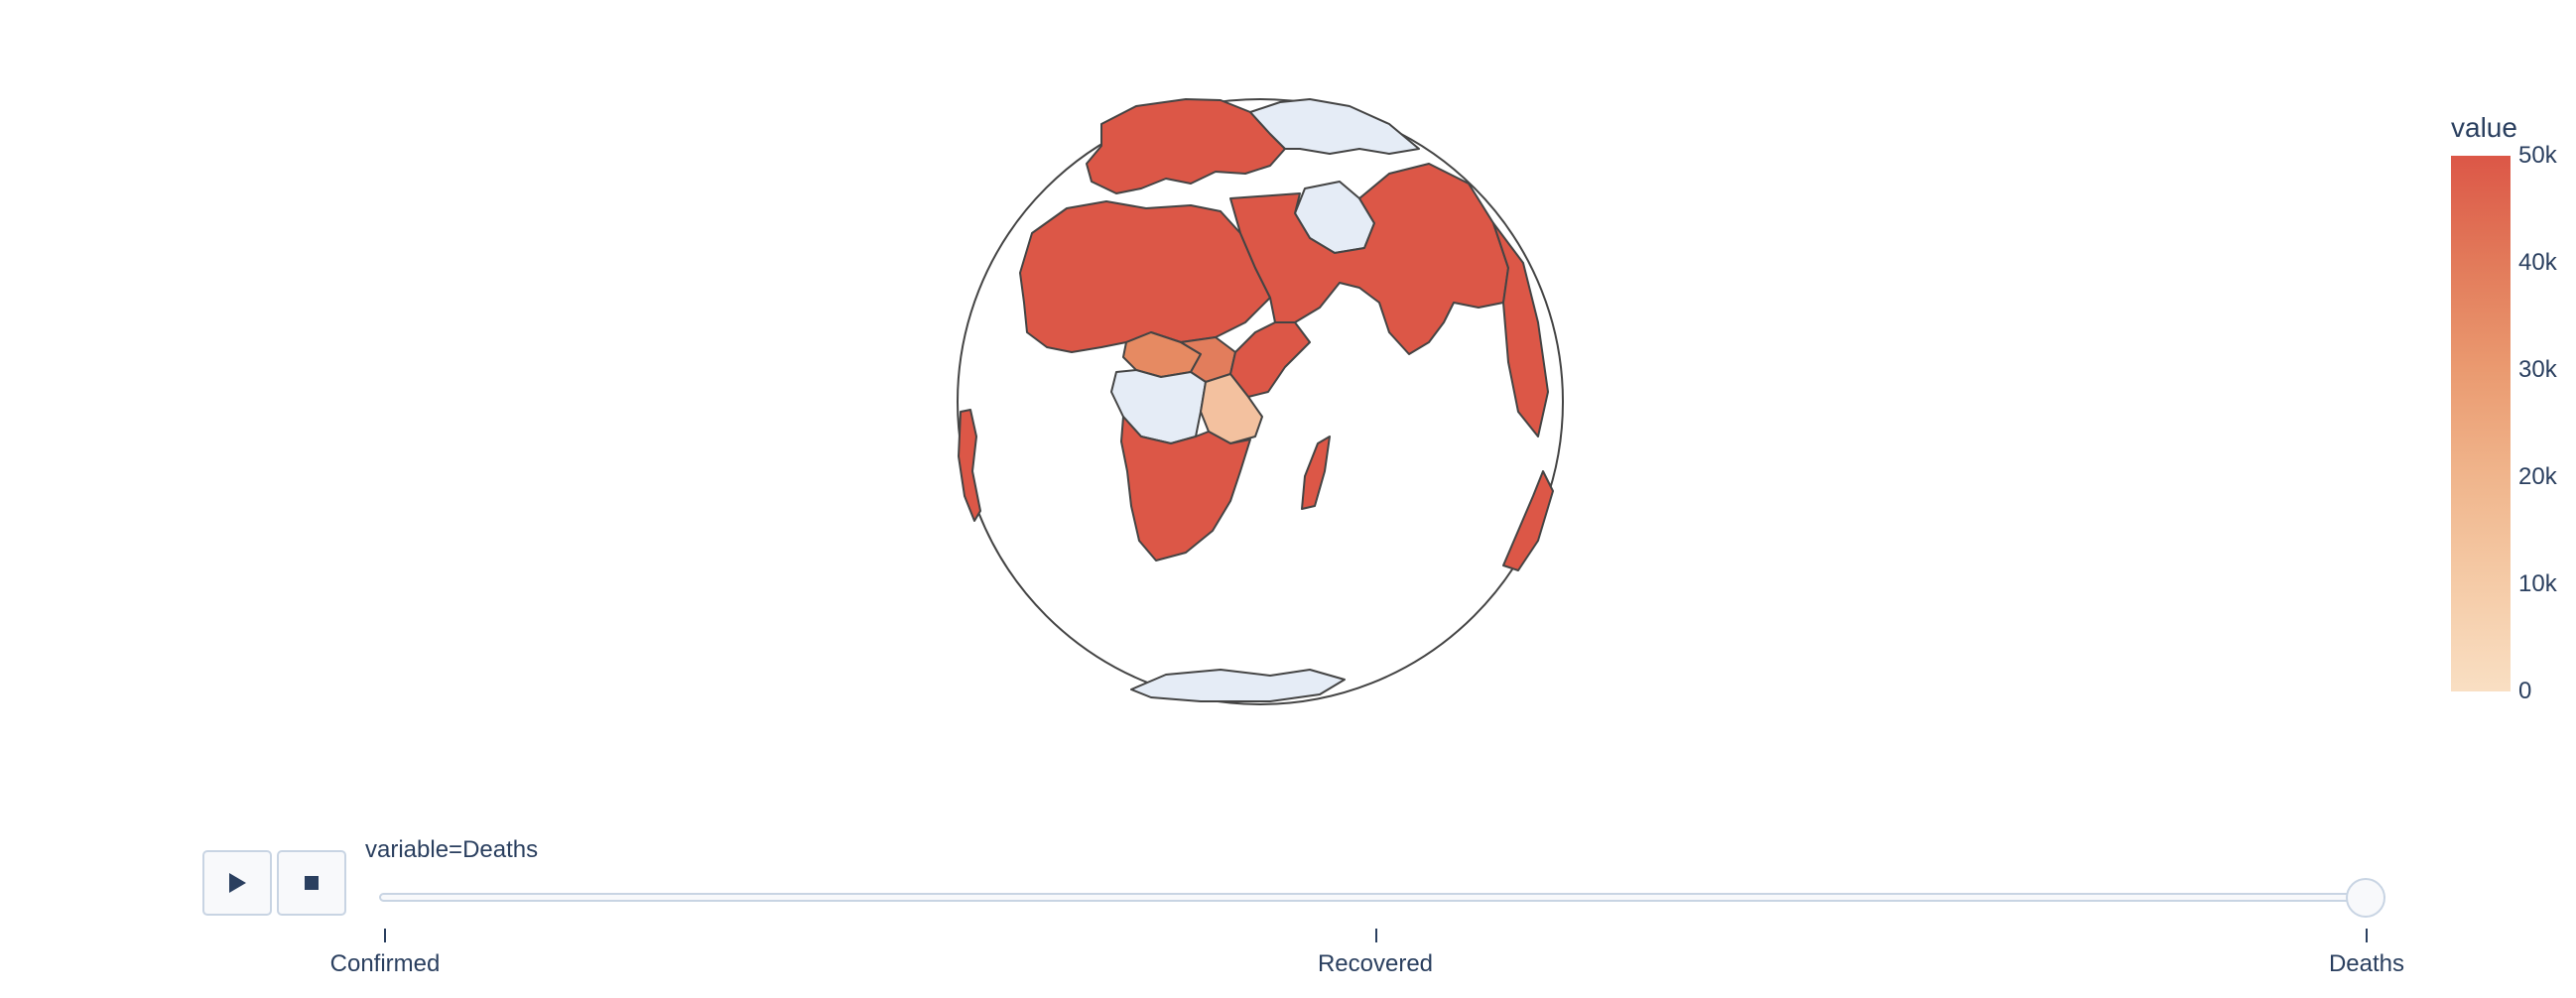 The height and width of the screenshot is (998, 2576). What do you see at coordinates (2525, 691) in the screenshot?
I see `colorbar-tick-0: 0` at bounding box center [2525, 691].